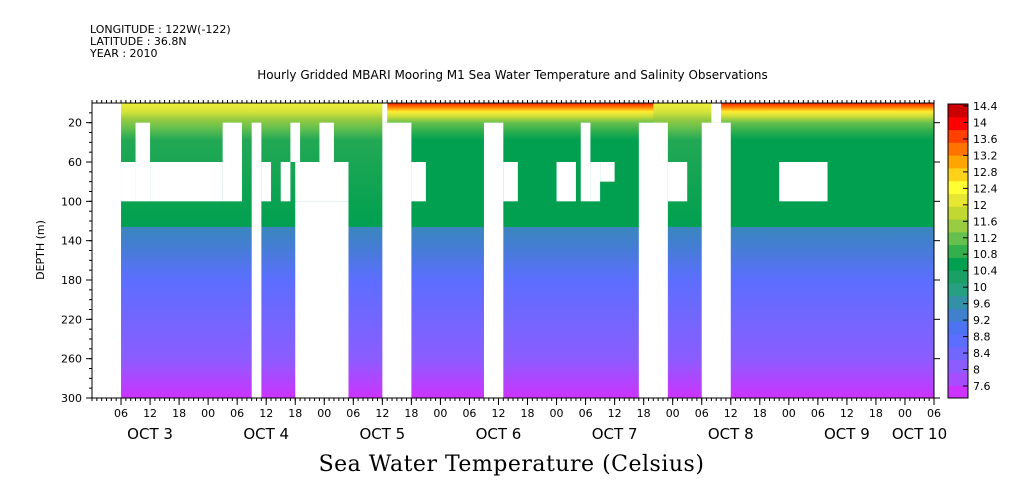  What do you see at coordinates (985, 139) in the screenshot?
I see `colorbar-label: 13.6` at bounding box center [985, 139].